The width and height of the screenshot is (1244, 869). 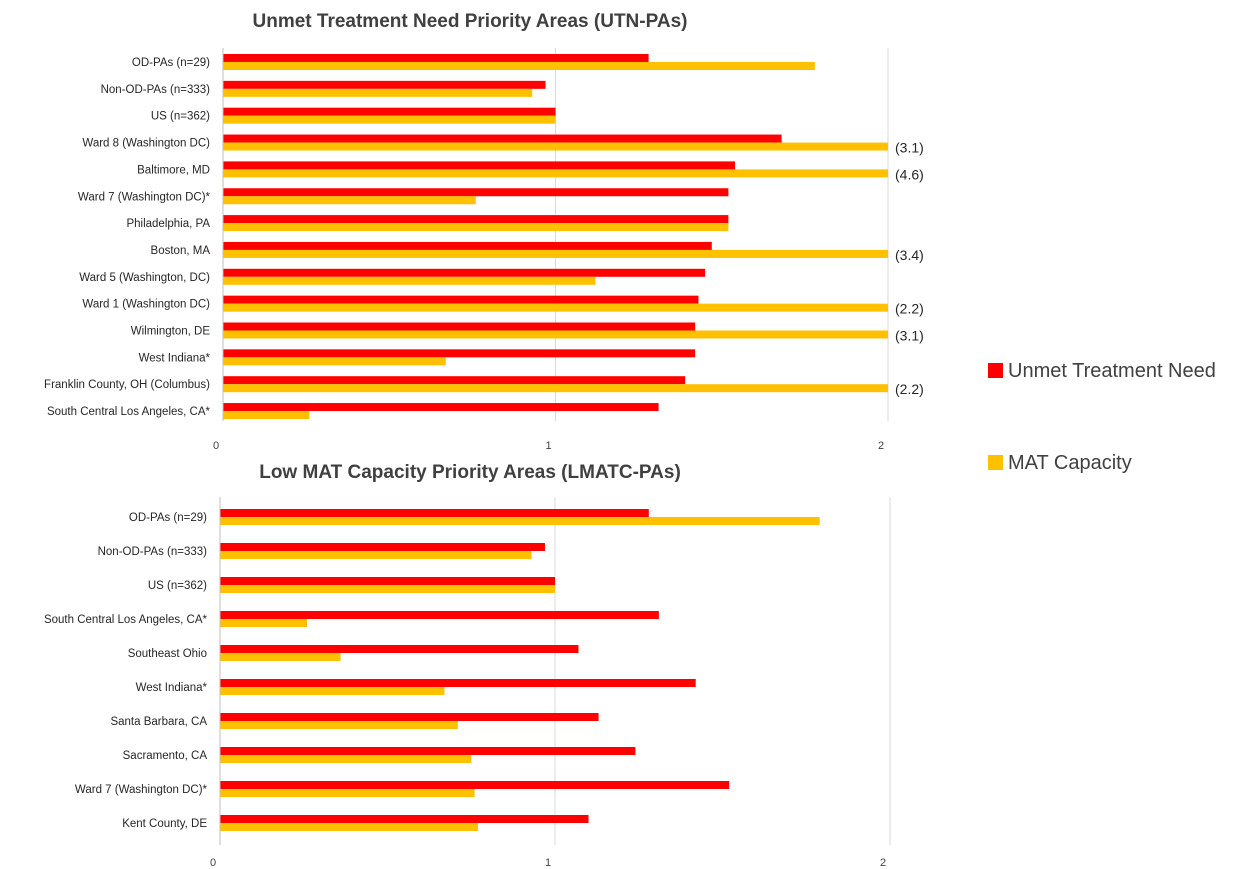 I want to click on category-label: Ward 8 (Washington DC), so click(x=146, y=144).